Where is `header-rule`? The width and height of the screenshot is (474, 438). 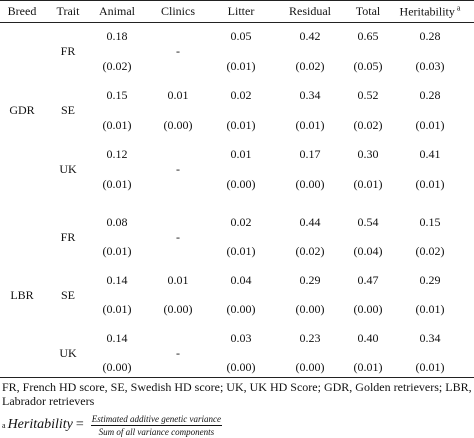
header-rule is located at coordinates (237, 22).